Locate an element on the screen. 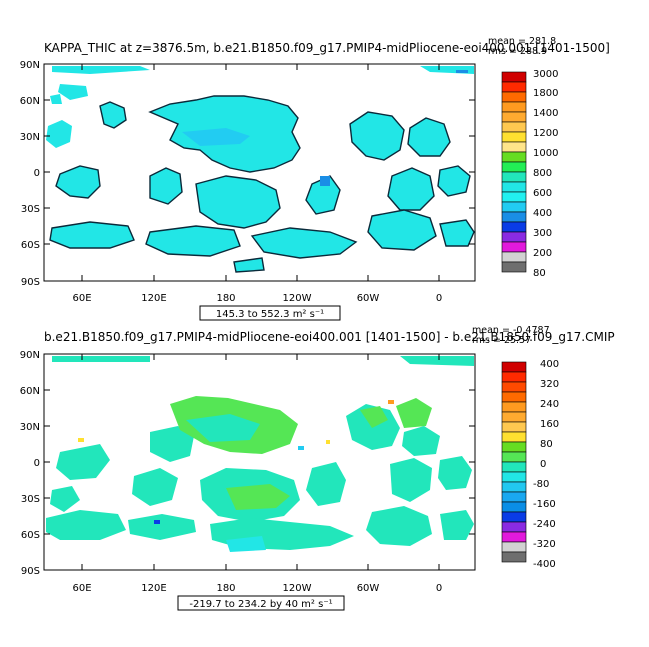 The image size is (649, 647). panel-2-rms: rms = 25.57 is located at coordinates (501, 340).